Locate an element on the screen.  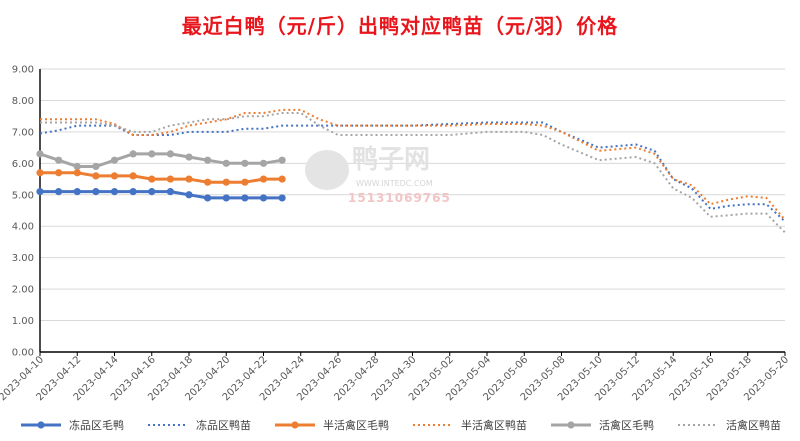
y-tick-label: 5.00 is located at coordinates (23, 195).